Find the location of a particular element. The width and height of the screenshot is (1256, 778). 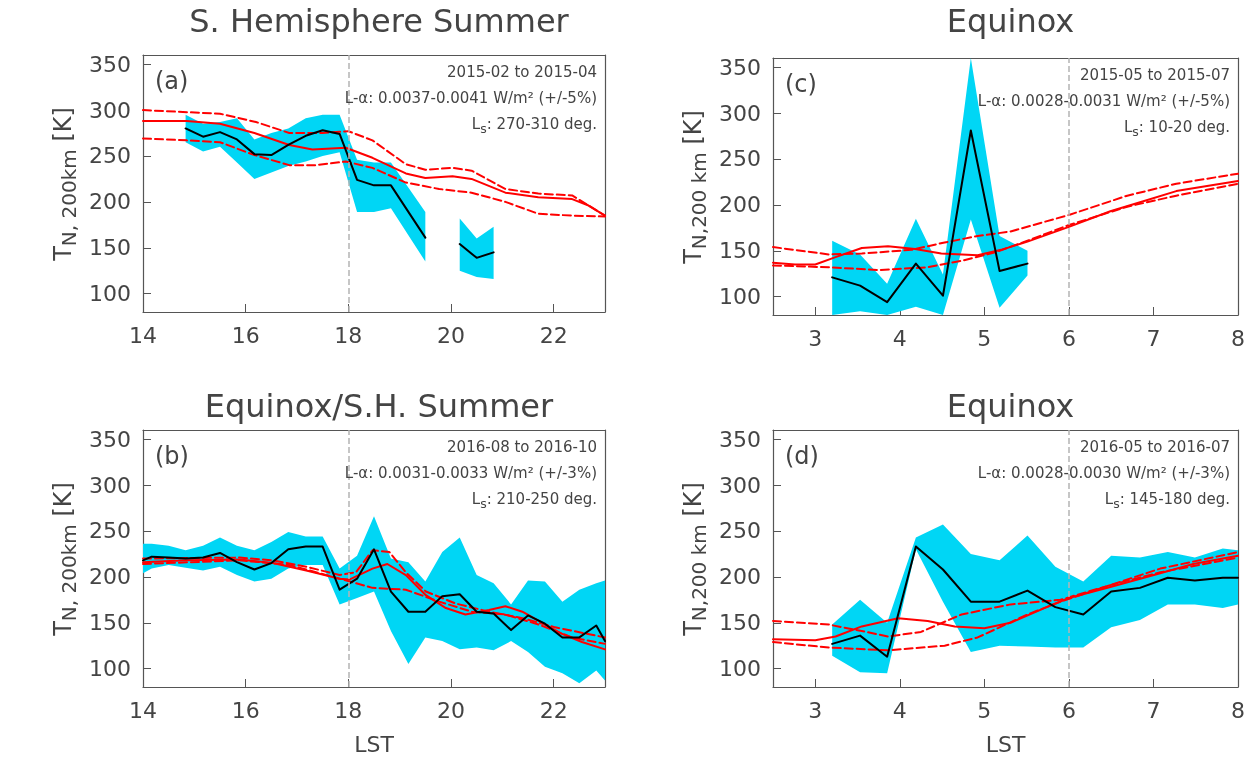

annotation: L$_{s}$: 210-250 deg. is located at coordinates (534, 500).